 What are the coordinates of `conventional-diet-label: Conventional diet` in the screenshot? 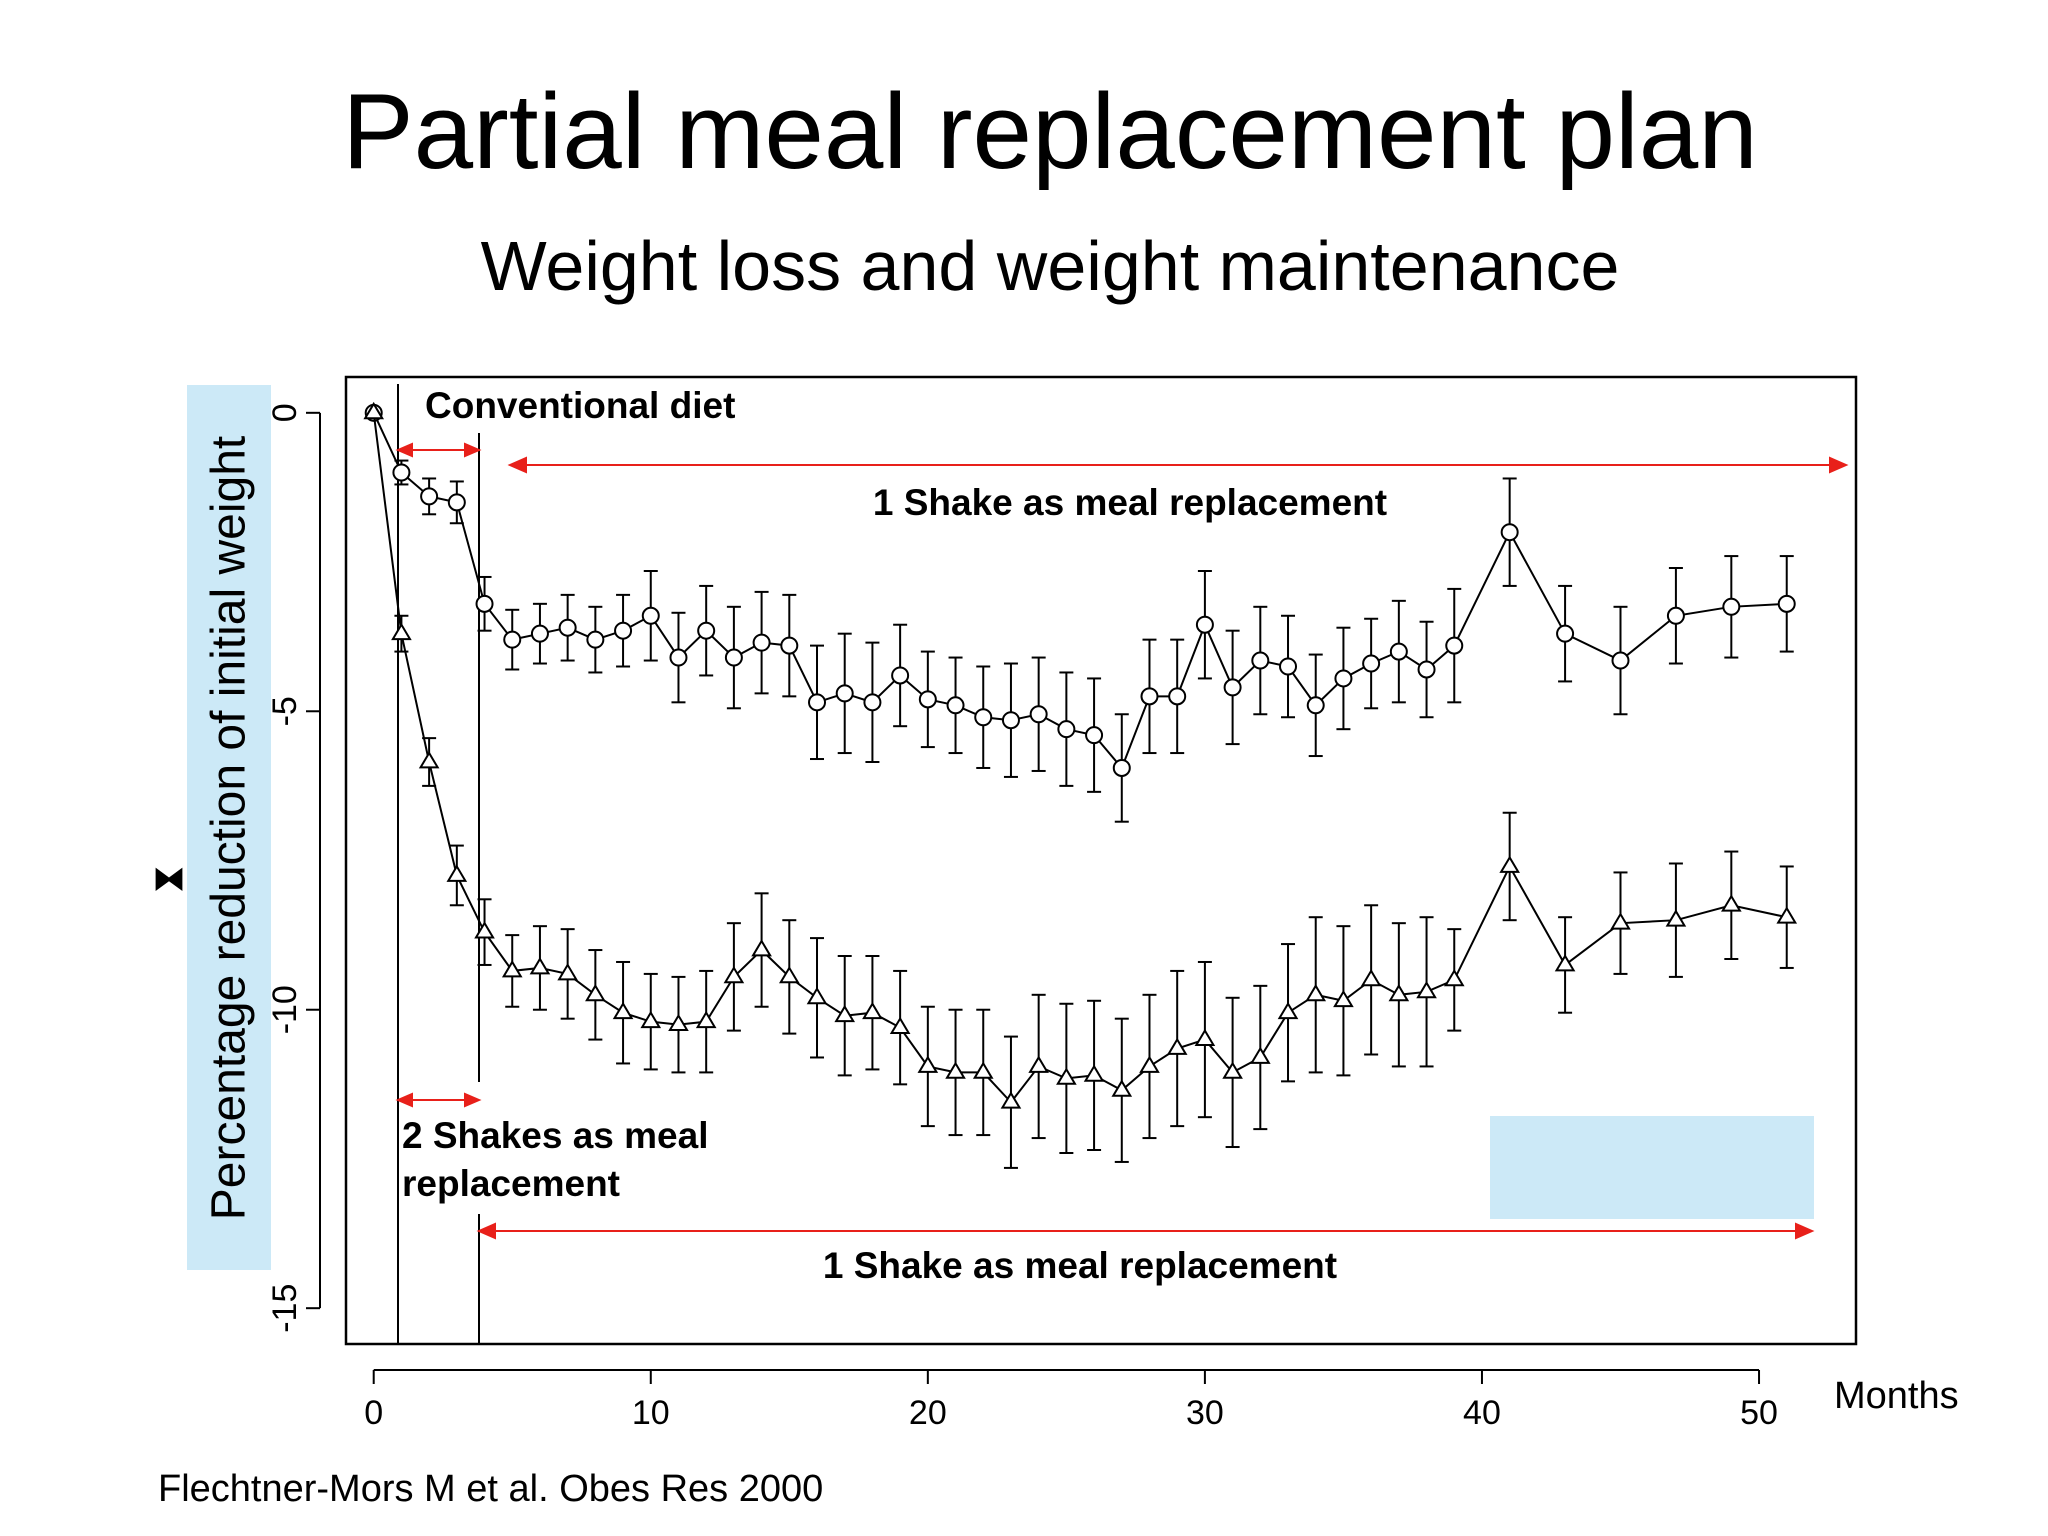 It's located at (580, 405).